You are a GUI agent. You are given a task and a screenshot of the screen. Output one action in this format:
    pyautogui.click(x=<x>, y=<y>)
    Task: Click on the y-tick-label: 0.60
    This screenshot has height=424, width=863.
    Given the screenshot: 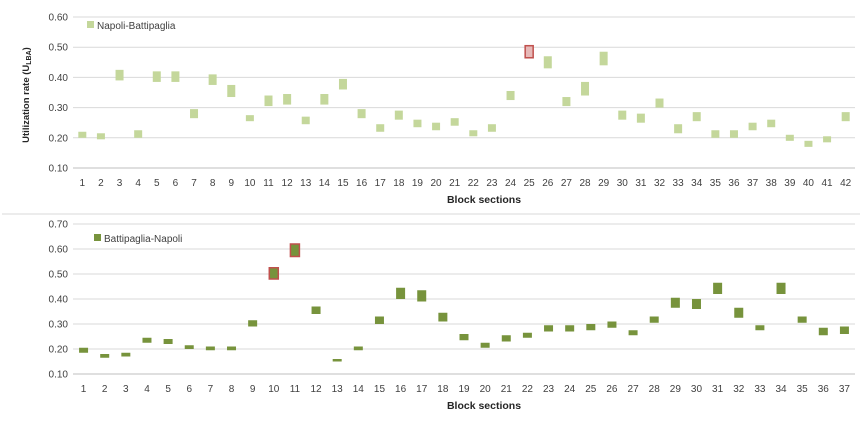 What is the action you would take?
    pyautogui.click(x=59, y=250)
    